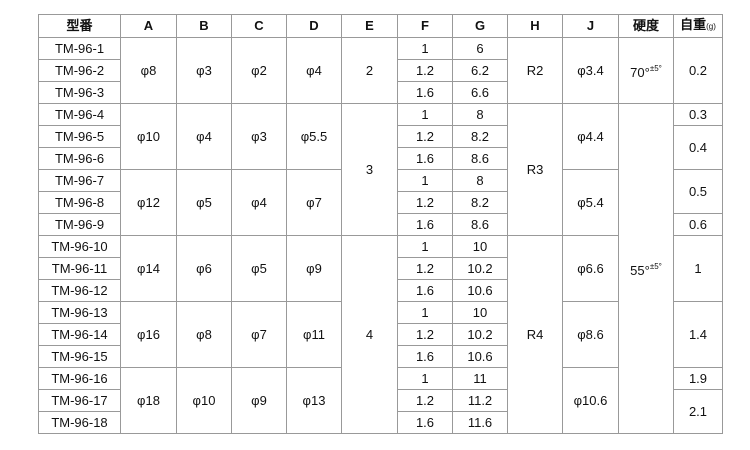 Image resolution: width=750 pixels, height=450 pixels. What do you see at coordinates (314, 26) in the screenshot?
I see `header-cell: D` at bounding box center [314, 26].